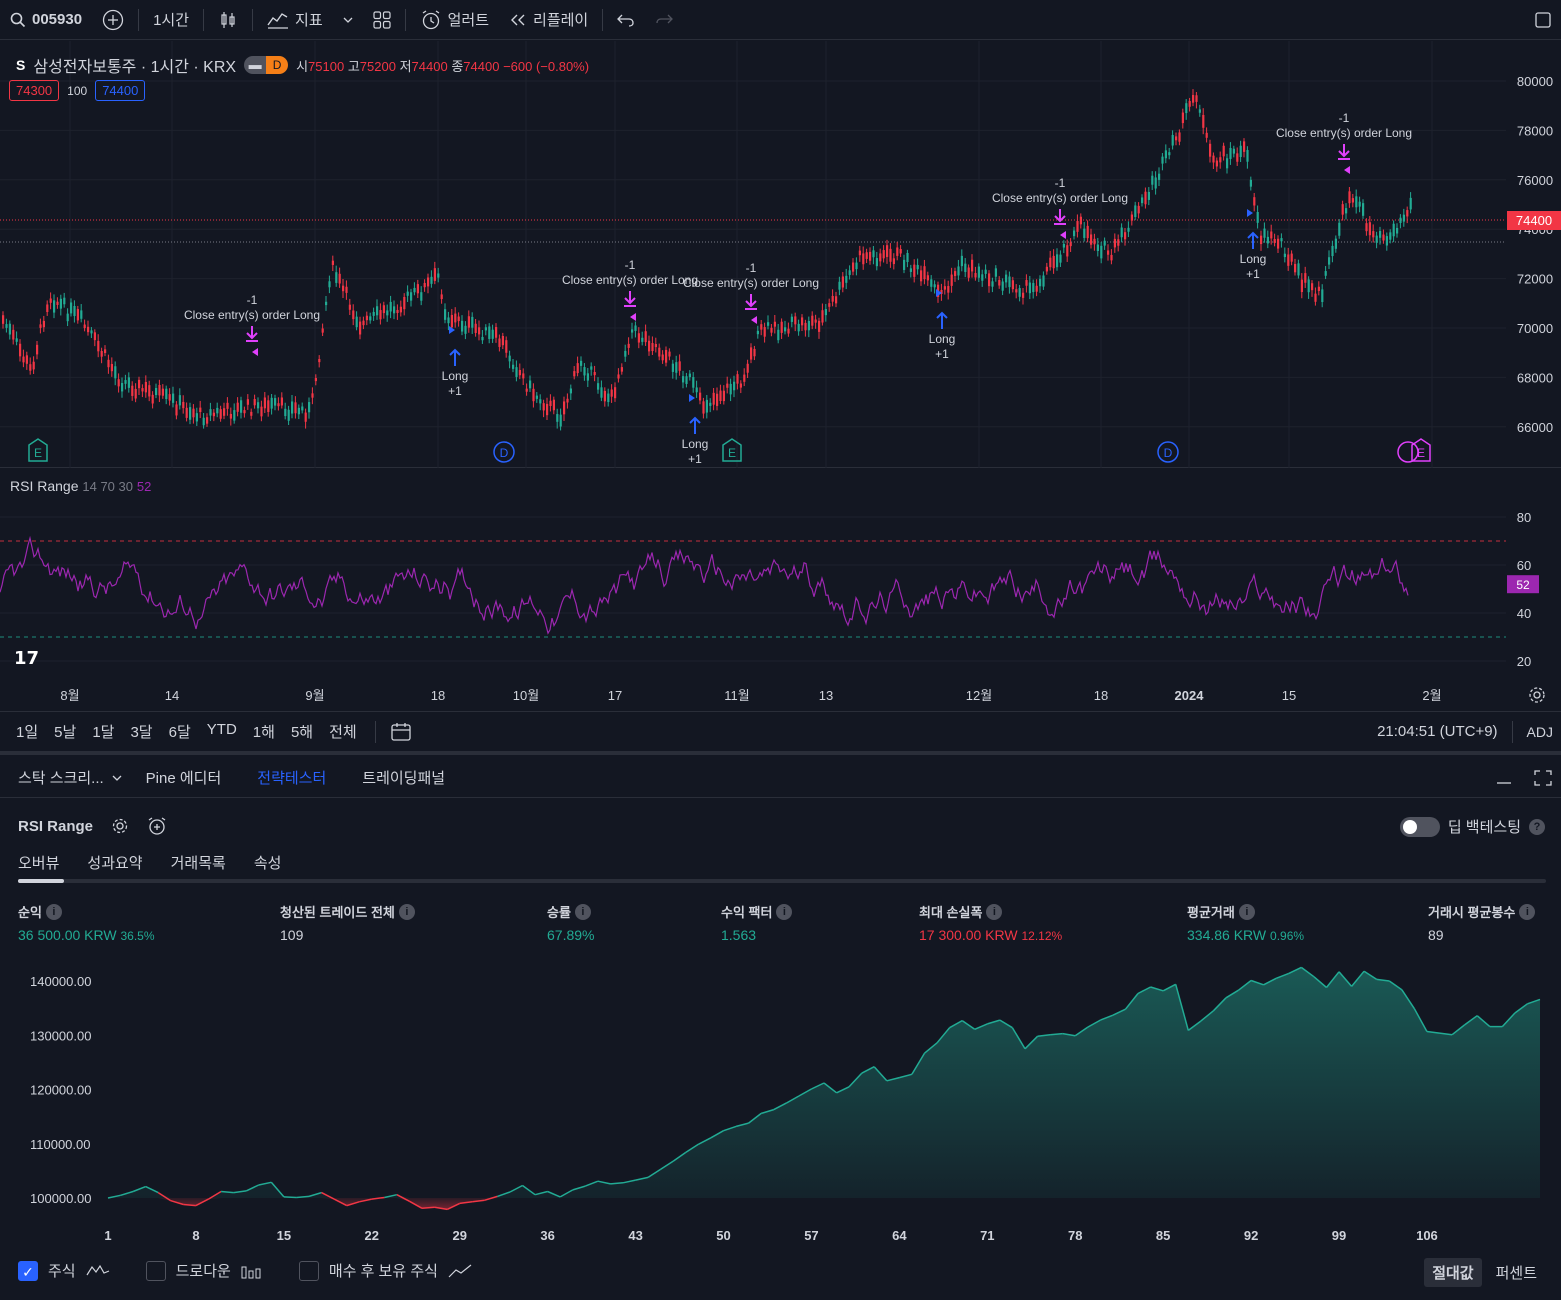 This screenshot has width=1561, height=1300. What do you see at coordinates (120, 90) in the screenshot?
I see `buy-price-button: 74400` at bounding box center [120, 90].